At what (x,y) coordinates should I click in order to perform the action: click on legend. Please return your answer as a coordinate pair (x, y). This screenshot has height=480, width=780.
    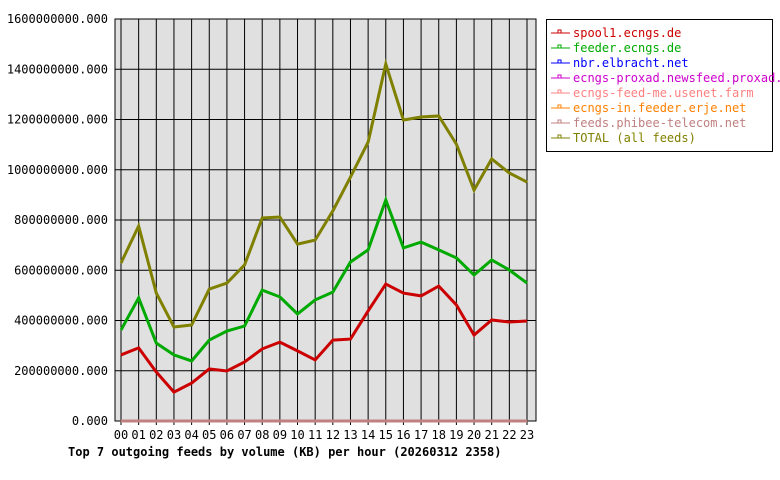
    Looking at the image, I should click on (659, 85).